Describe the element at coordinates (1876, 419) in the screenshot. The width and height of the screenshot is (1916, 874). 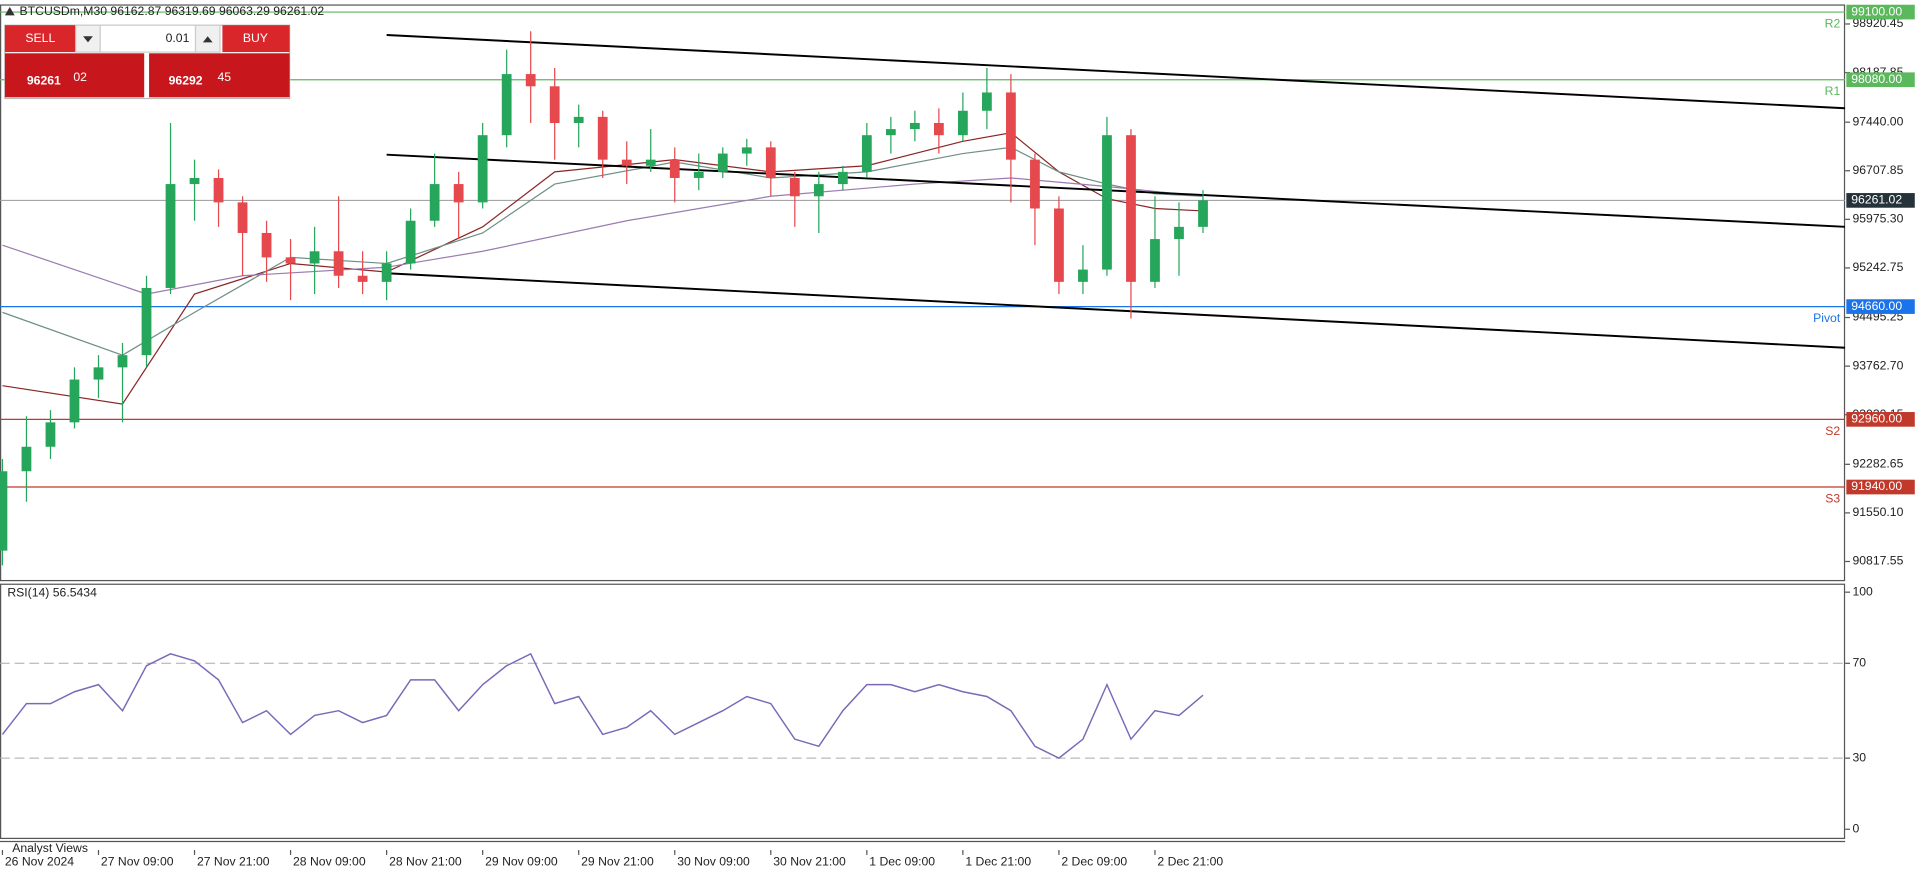
I see `level-price-label: 92960.00` at that location.